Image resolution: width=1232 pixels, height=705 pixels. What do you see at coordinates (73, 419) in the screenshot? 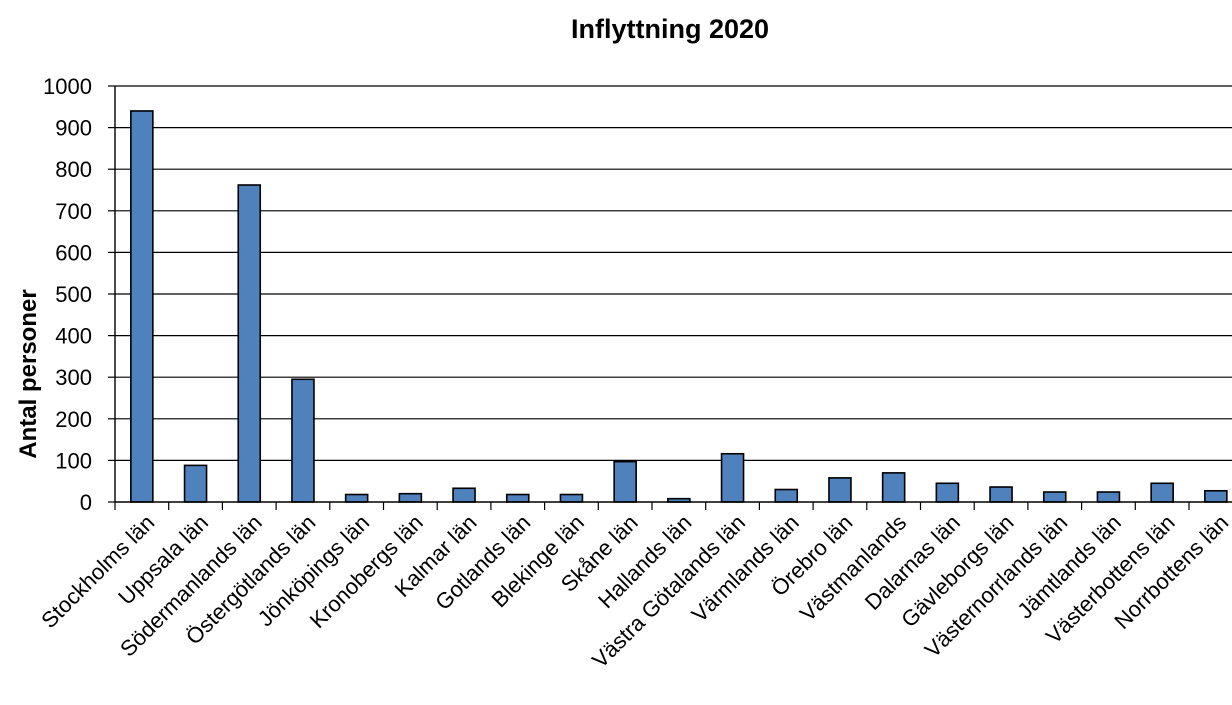
I see `y-tick-label: 200` at bounding box center [73, 419].